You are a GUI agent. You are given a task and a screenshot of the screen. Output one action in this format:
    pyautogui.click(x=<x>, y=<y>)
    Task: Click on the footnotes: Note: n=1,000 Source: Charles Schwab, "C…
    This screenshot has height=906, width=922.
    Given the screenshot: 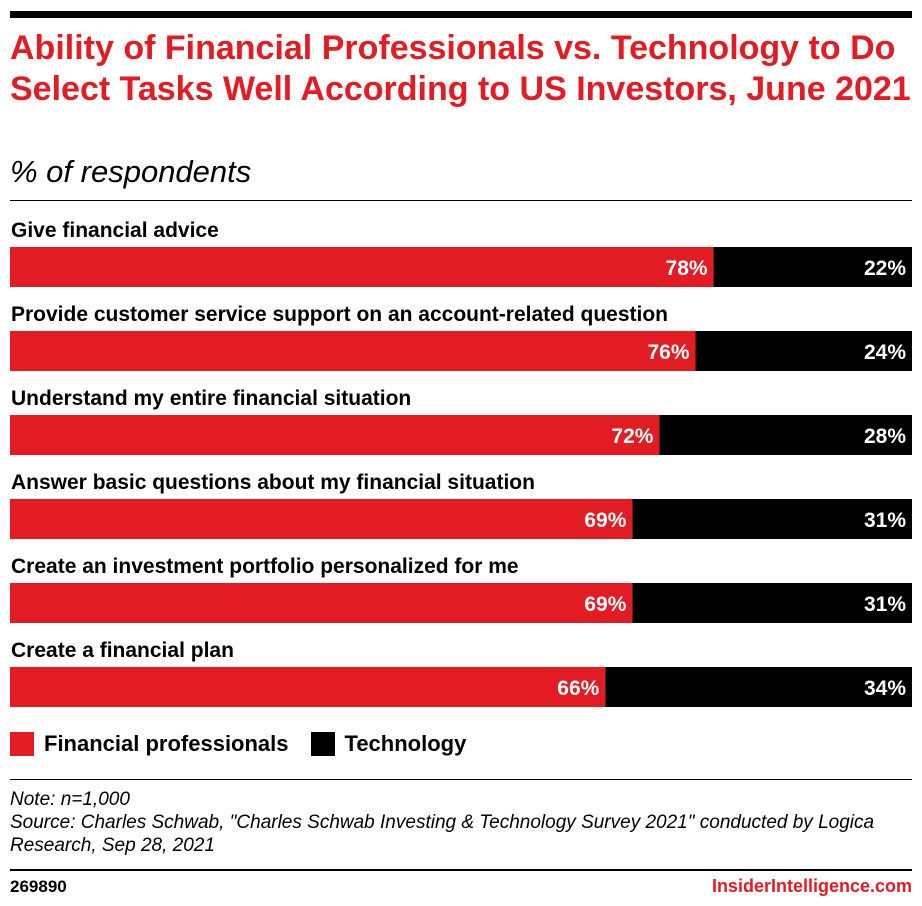 What is the action you would take?
    pyautogui.click(x=461, y=822)
    